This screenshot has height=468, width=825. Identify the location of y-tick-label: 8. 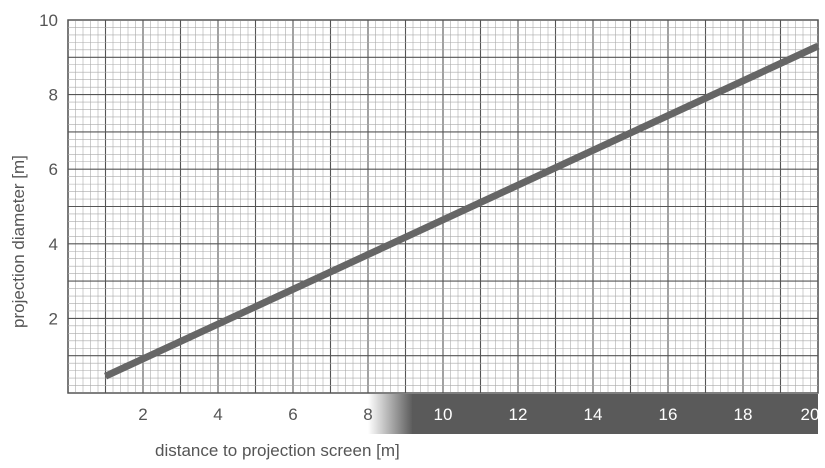
(53, 95).